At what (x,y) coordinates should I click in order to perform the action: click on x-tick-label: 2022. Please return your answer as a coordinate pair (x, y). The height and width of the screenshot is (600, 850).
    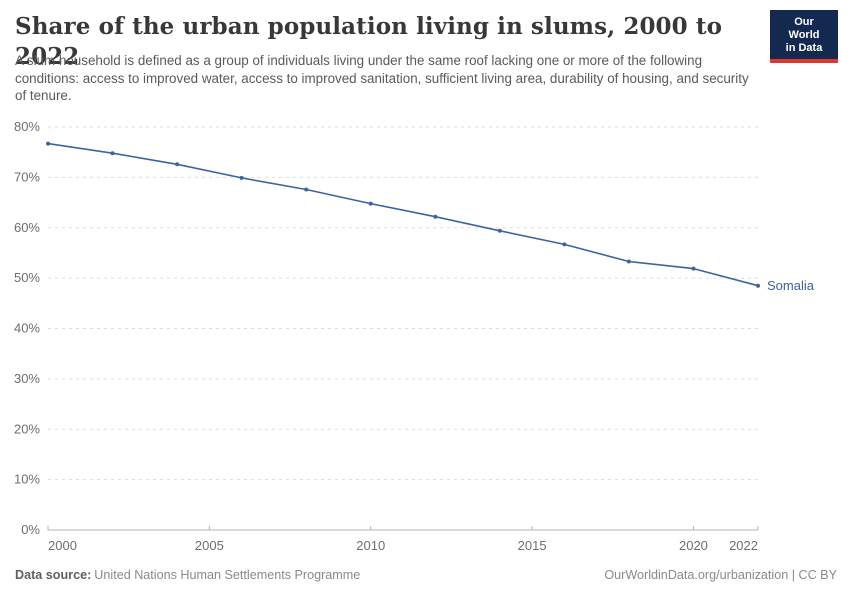
    Looking at the image, I should click on (743, 545).